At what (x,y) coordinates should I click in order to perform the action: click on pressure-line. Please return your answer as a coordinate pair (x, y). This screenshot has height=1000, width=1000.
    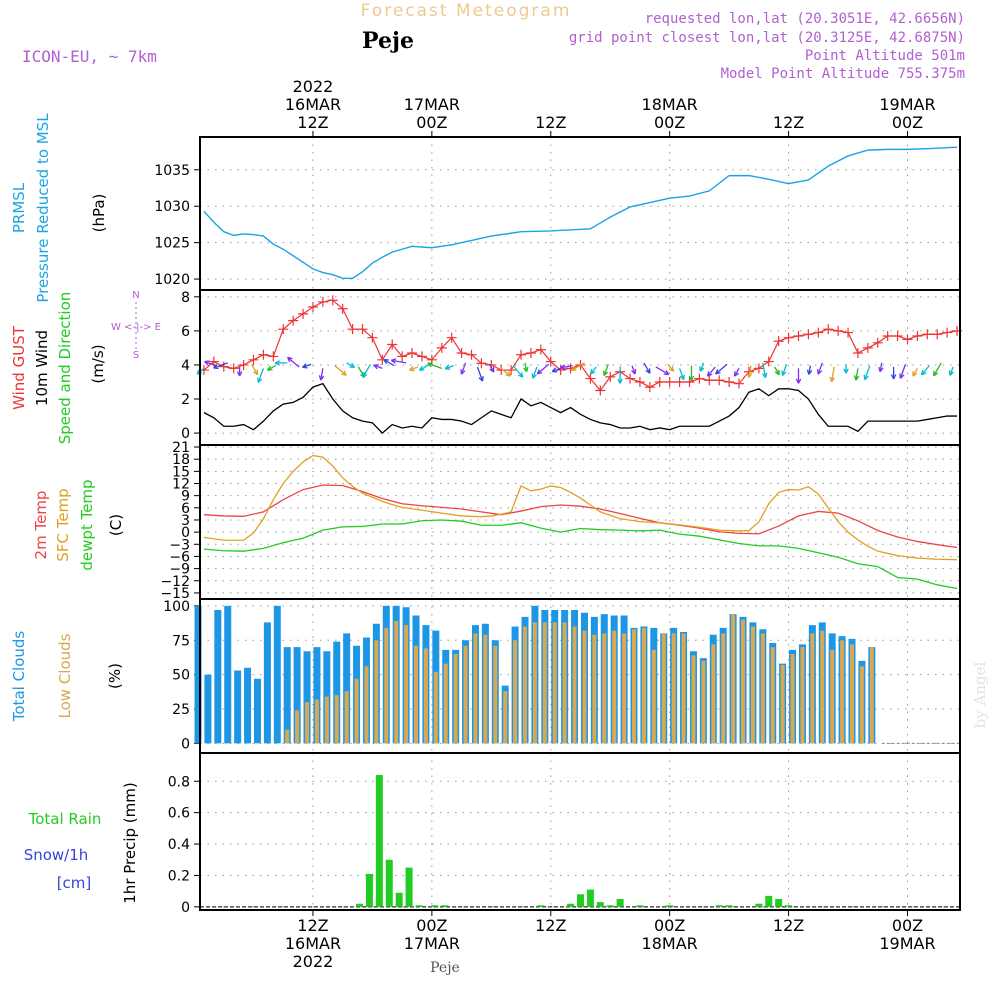
    Looking at the image, I should click on (580, 213).